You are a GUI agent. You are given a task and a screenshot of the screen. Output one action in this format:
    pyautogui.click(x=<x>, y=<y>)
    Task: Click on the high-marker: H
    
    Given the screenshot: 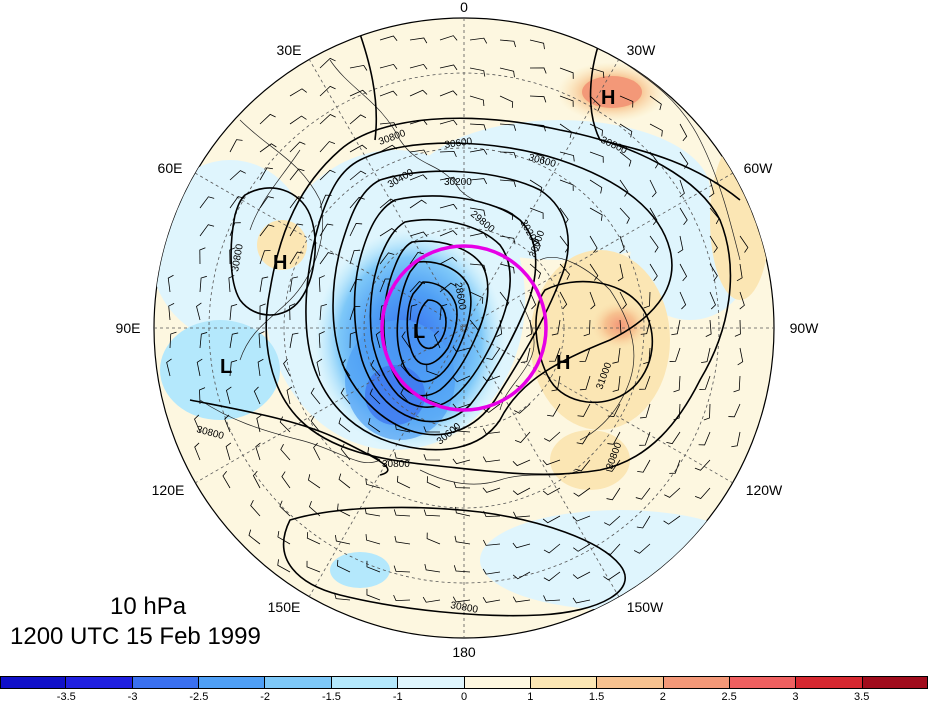 What is the action you would take?
    pyautogui.click(x=563, y=363)
    